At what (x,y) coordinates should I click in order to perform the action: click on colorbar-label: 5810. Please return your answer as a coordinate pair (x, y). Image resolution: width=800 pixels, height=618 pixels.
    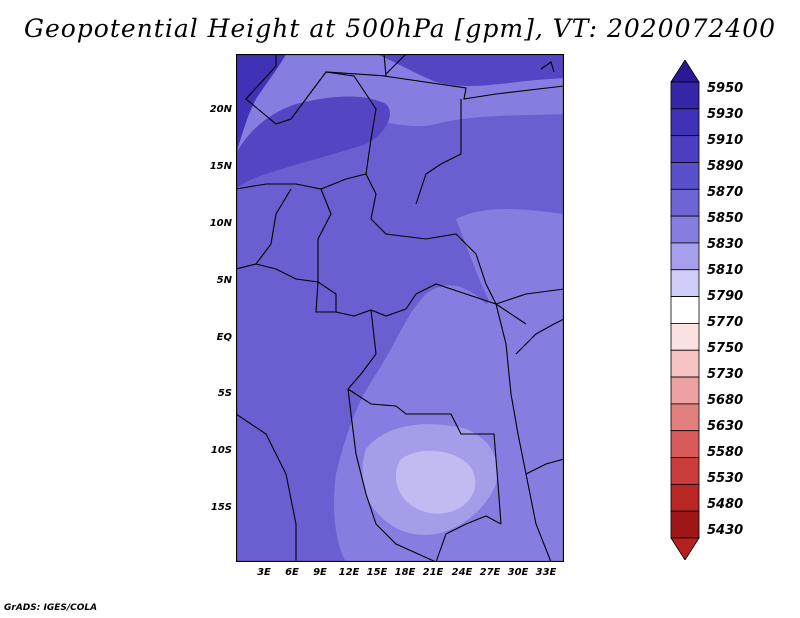
    Looking at the image, I should click on (725, 270).